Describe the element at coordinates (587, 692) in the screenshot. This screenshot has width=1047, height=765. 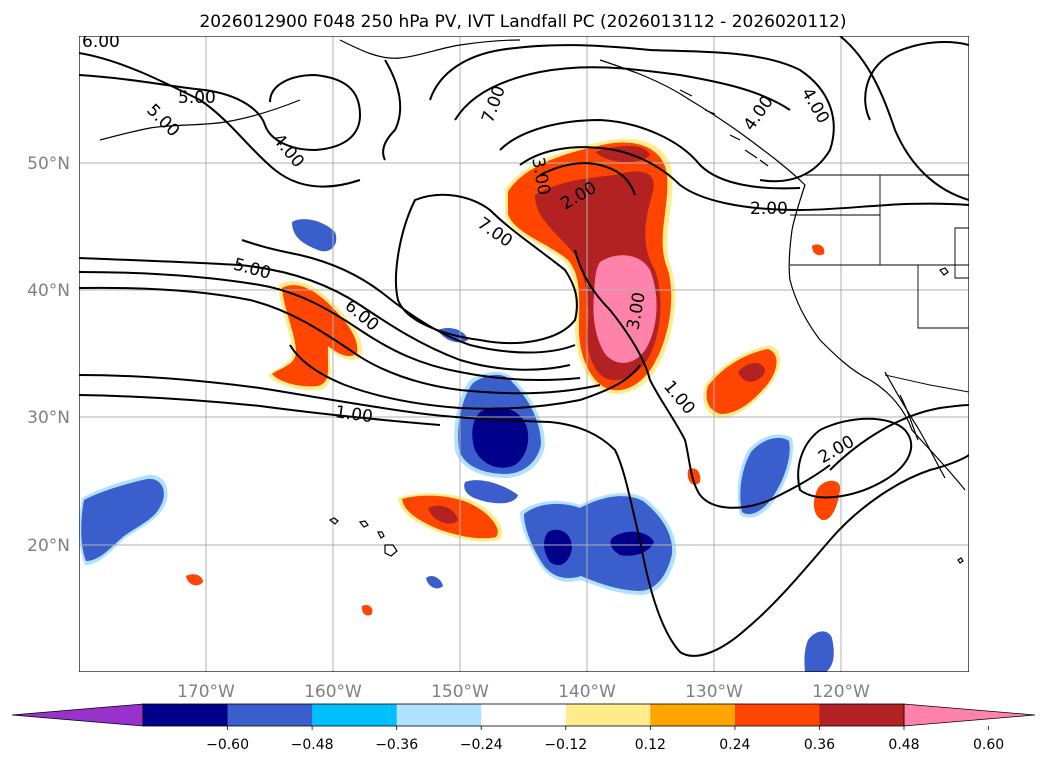
I see `lon-tick-label: 140°W` at that location.